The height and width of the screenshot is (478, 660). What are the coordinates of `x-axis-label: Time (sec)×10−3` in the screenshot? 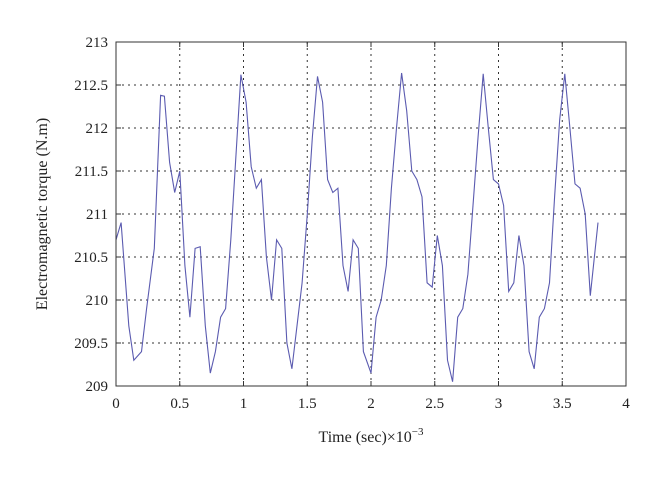 It's located at (371, 436).